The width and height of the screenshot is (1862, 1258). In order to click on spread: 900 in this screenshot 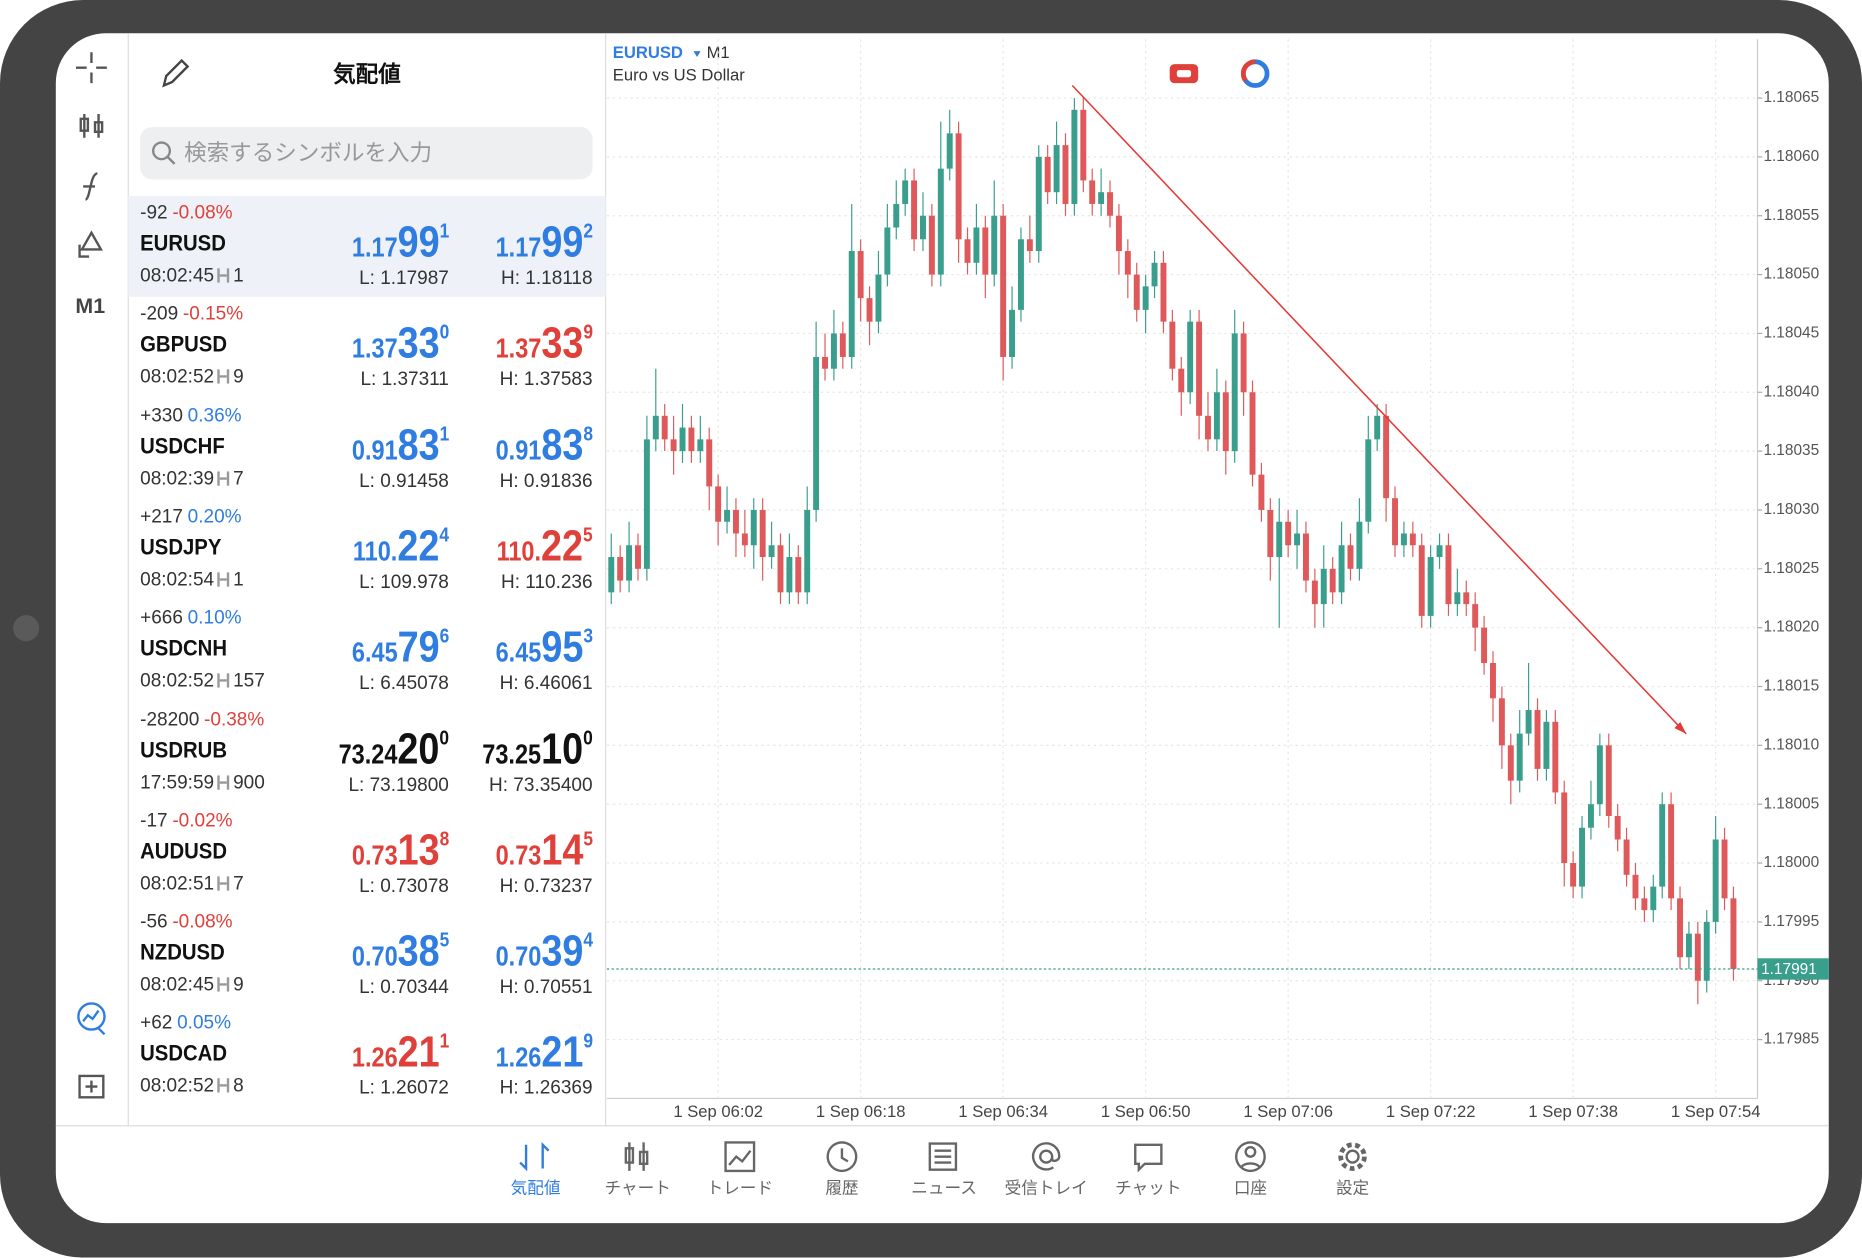, I will do `click(249, 782)`.